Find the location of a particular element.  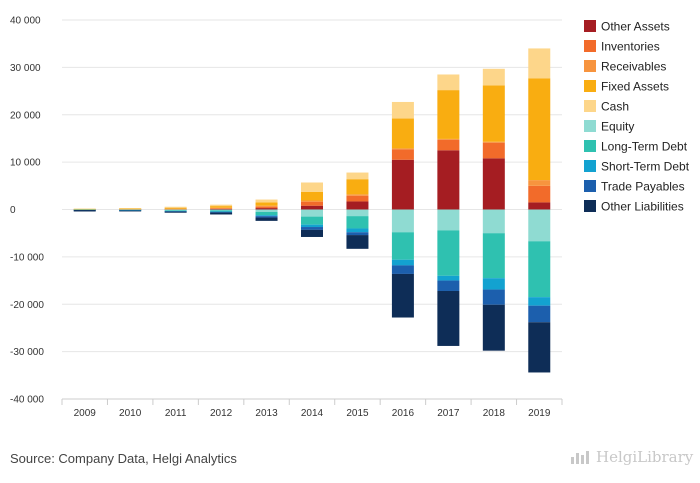

legend-label: Inventories is located at coordinates (630, 47).